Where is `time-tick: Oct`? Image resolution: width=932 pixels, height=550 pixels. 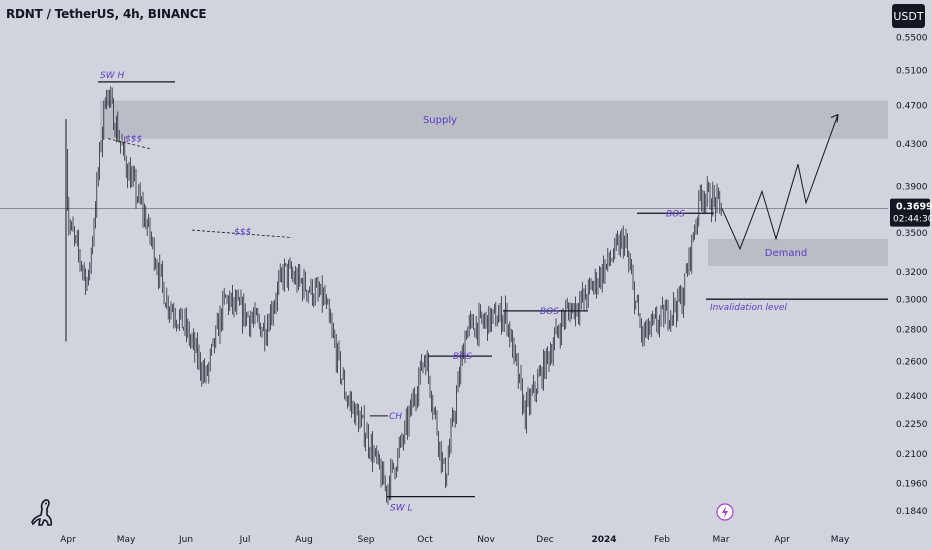 time-tick: Oct is located at coordinates (425, 540).